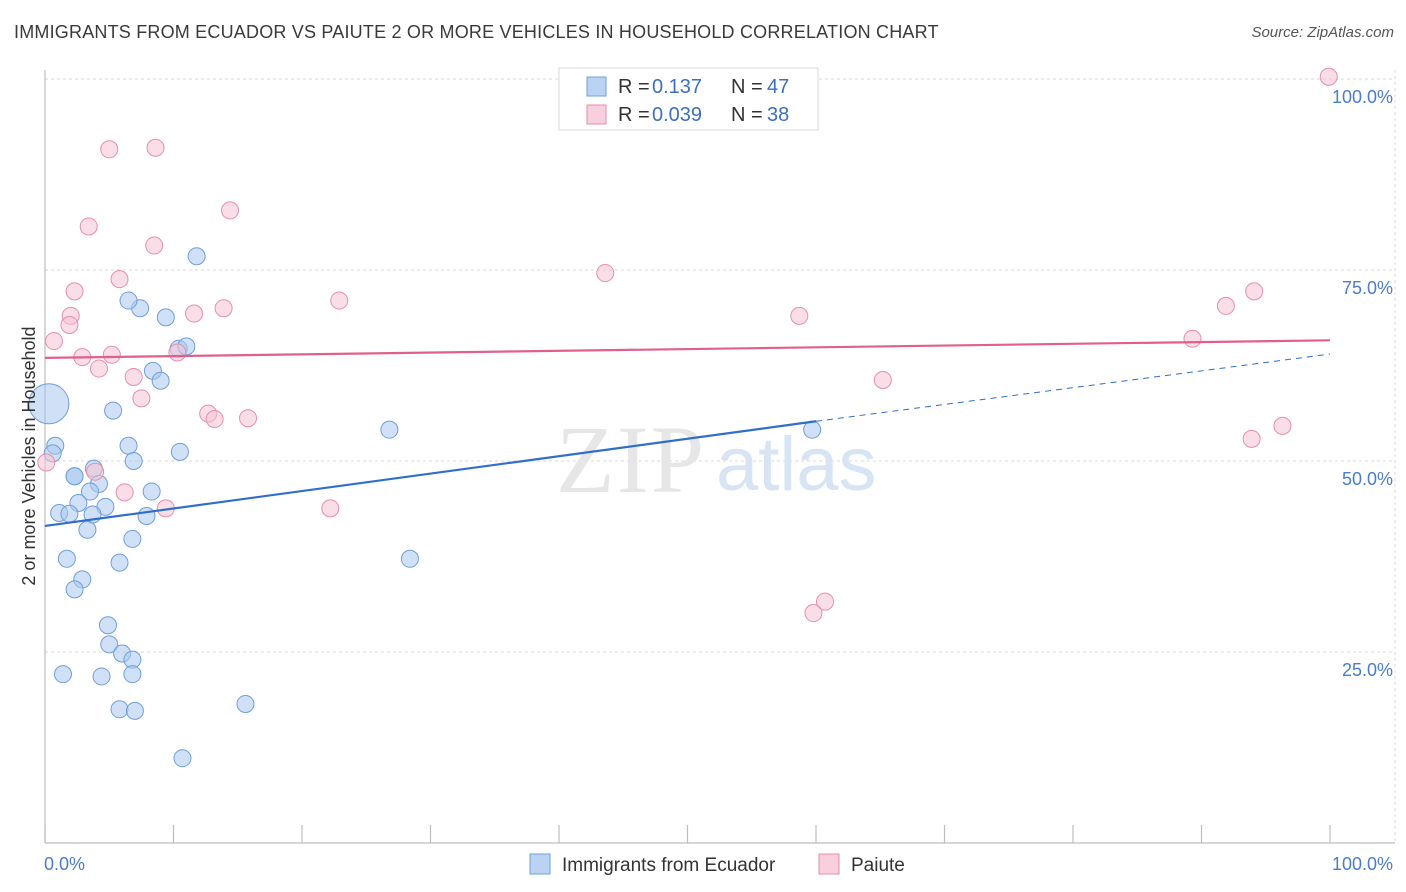 This screenshot has height=892, width=1406. I want to click on legend-n-value: 38, so click(778, 115).